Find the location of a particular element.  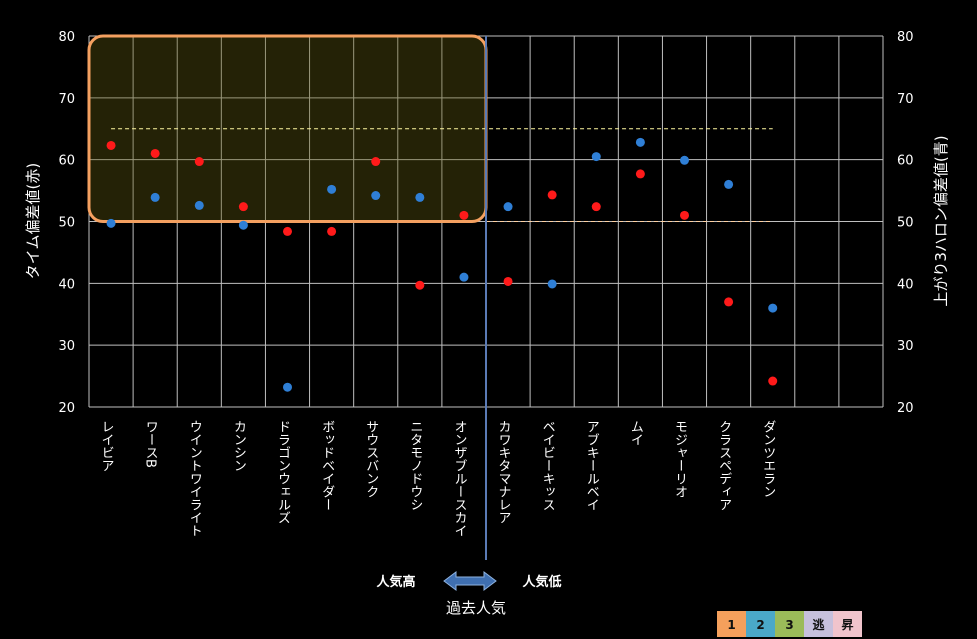

category-label: ダンツエラン is located at coordinates (767, 459).